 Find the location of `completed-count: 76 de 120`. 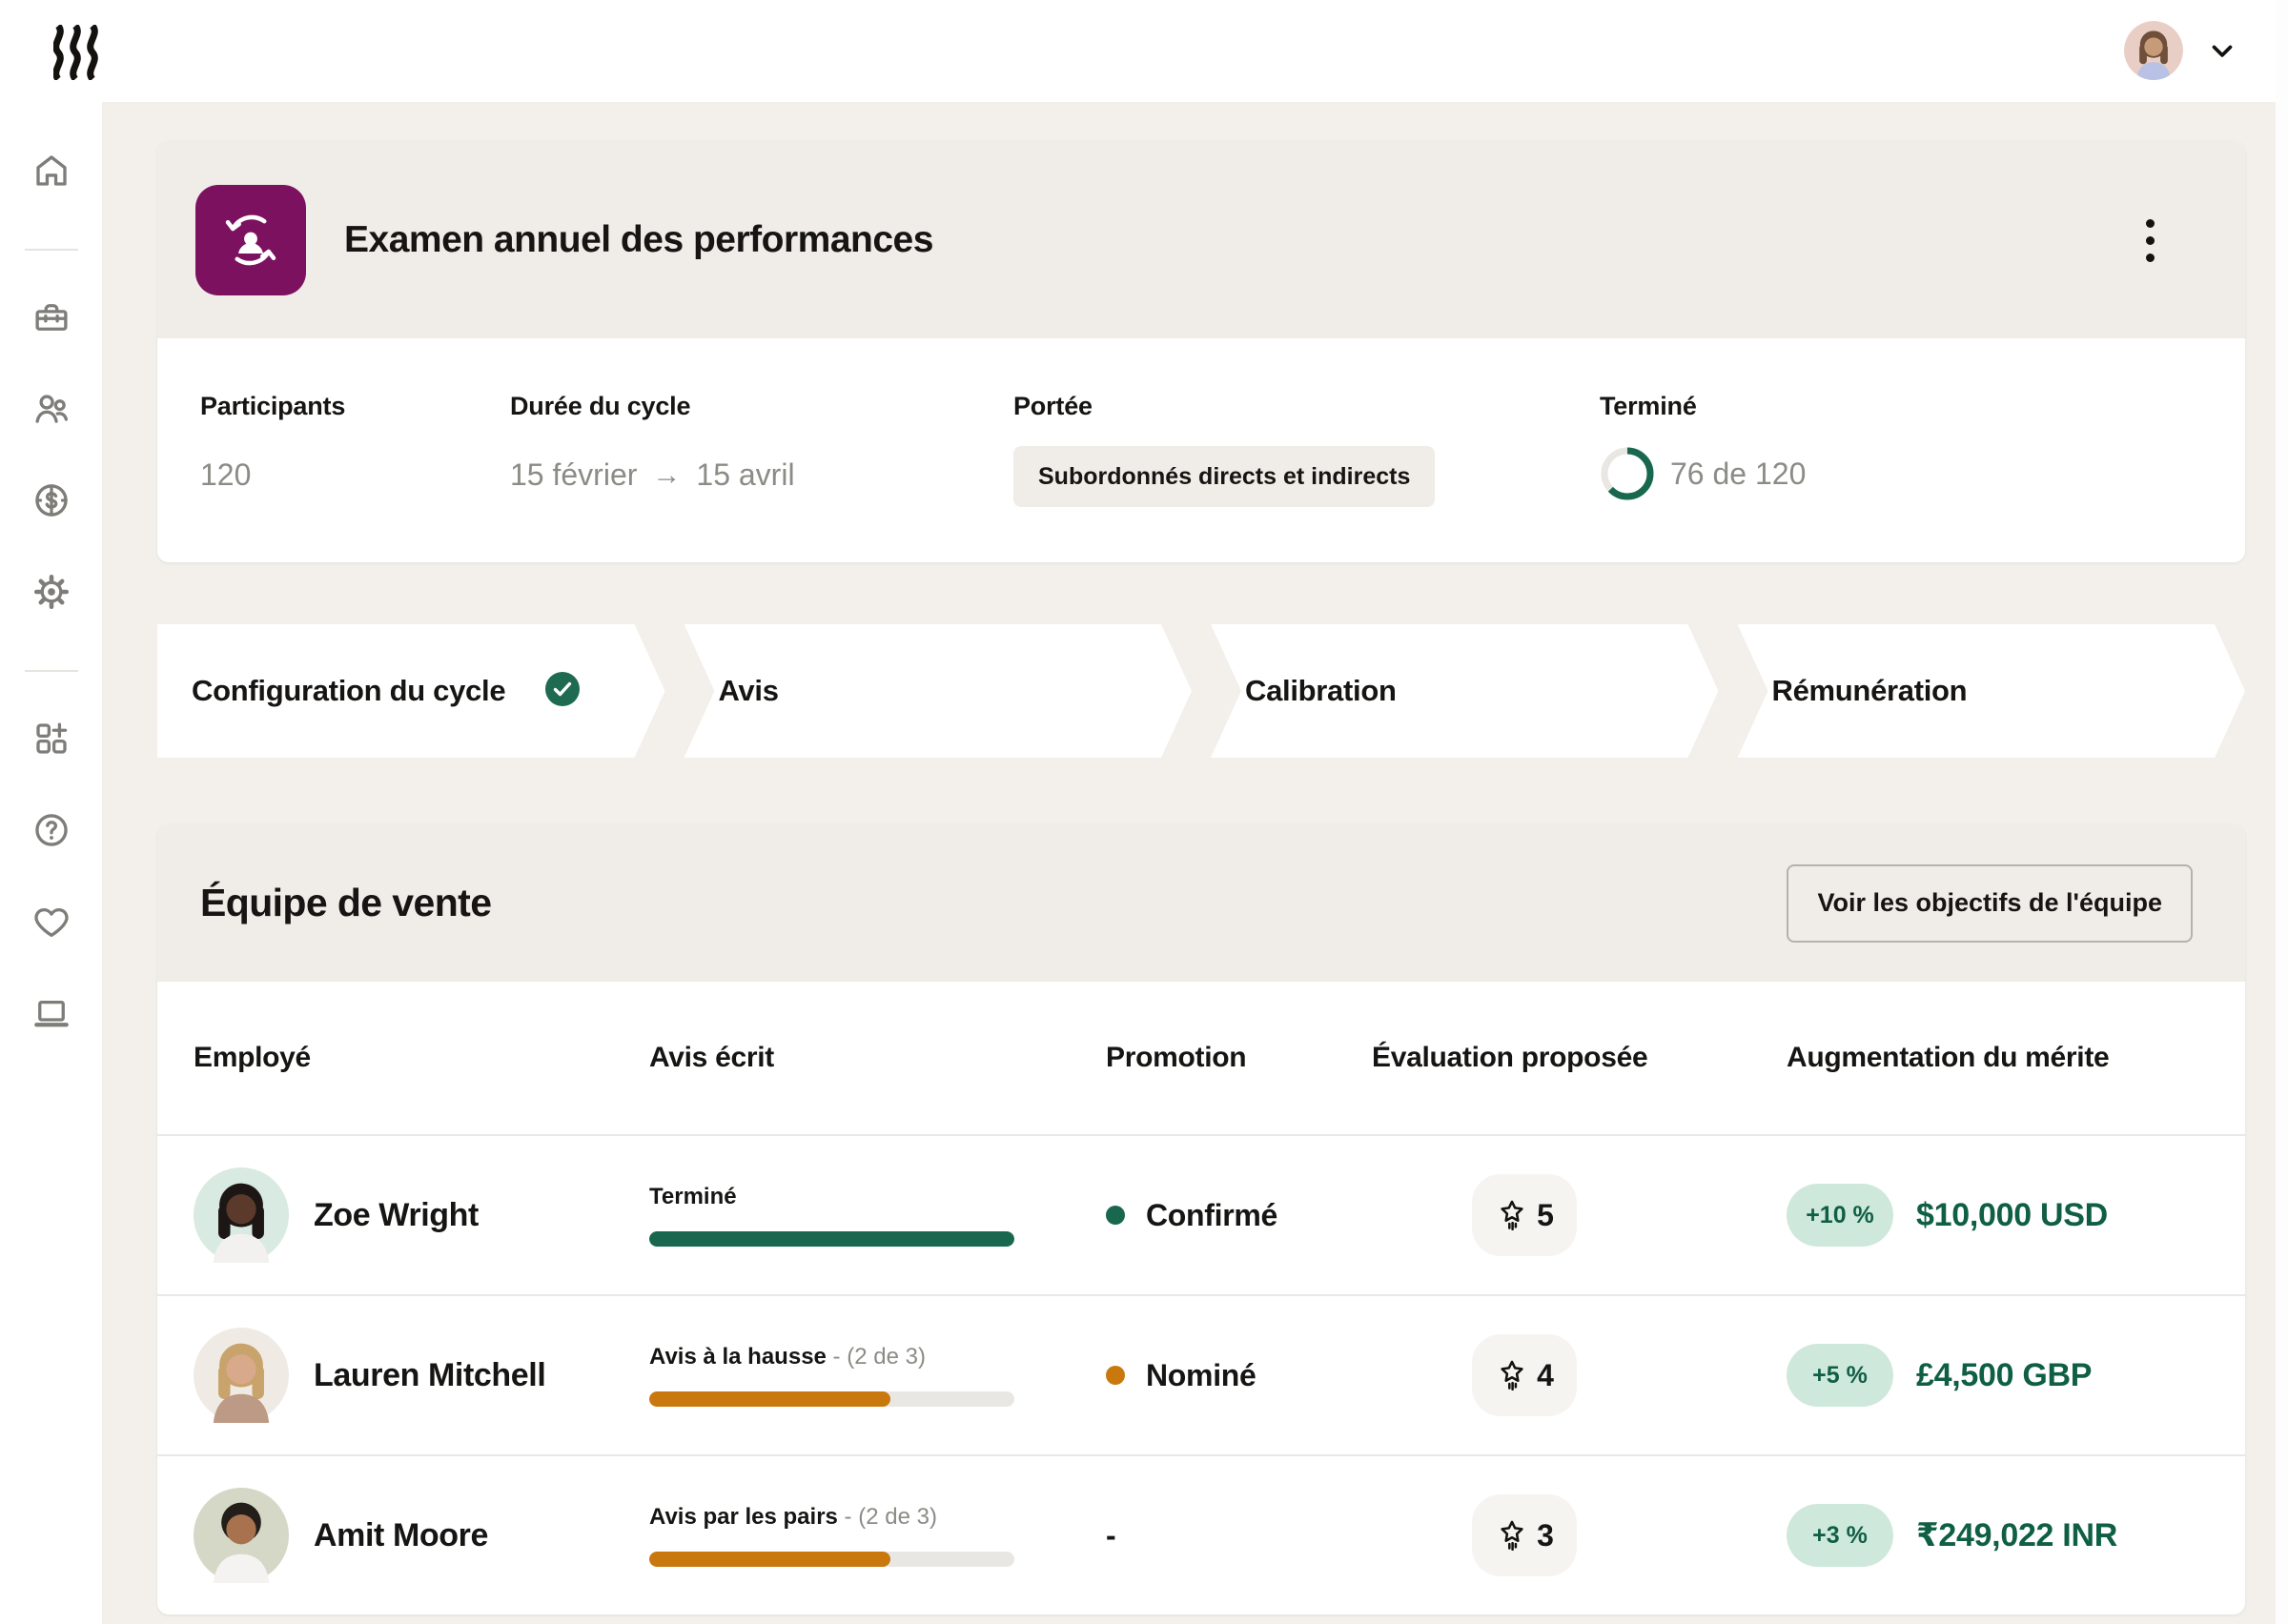

completed-count: 76 de 120 is located at coordinates (1738, 473).